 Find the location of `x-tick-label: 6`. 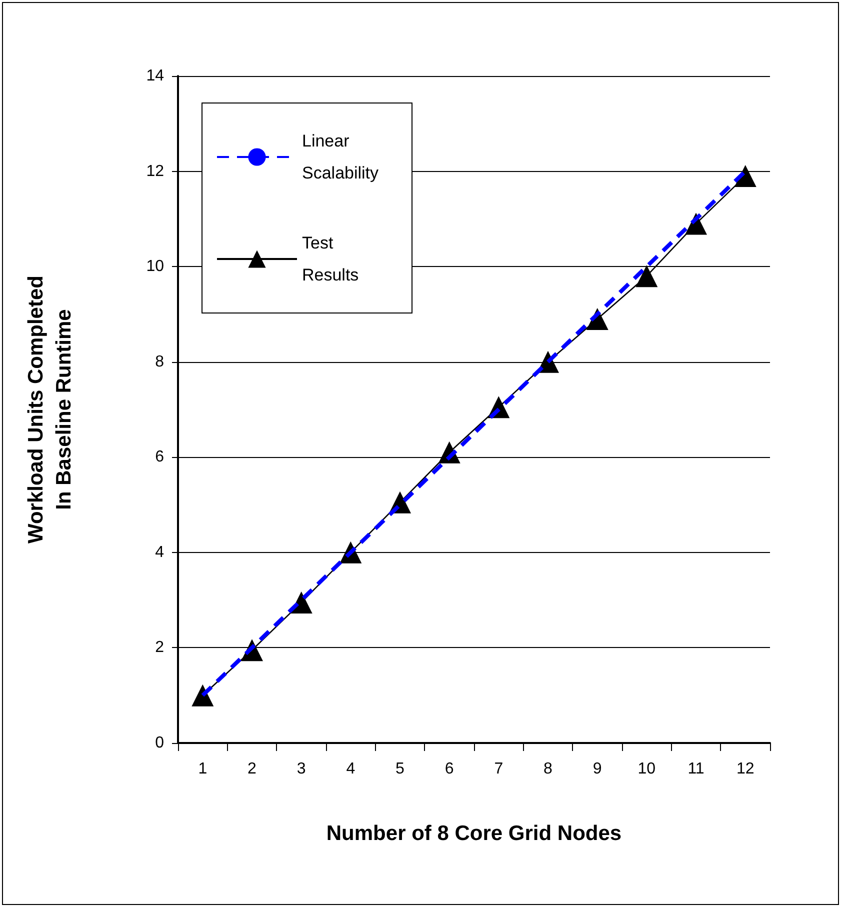

x-tick-label: 6 is located at coordinates (449, 769).